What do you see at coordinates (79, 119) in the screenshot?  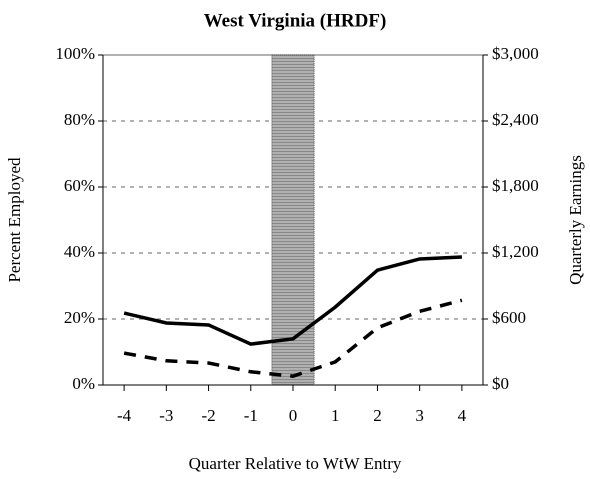 I see `y-tick-label: 80%` at bounding box center [79, 119].